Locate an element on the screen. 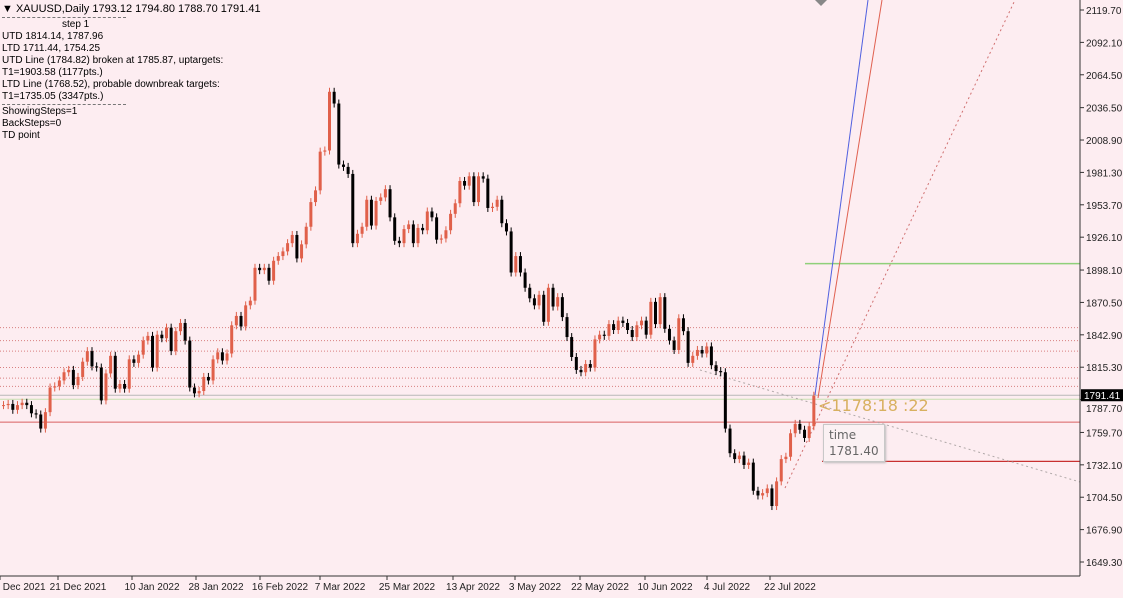 The width and height of the screenshot is (1123, 598). x-tick-label: 4 Jul 2022 is located at coordinates (727, 587).